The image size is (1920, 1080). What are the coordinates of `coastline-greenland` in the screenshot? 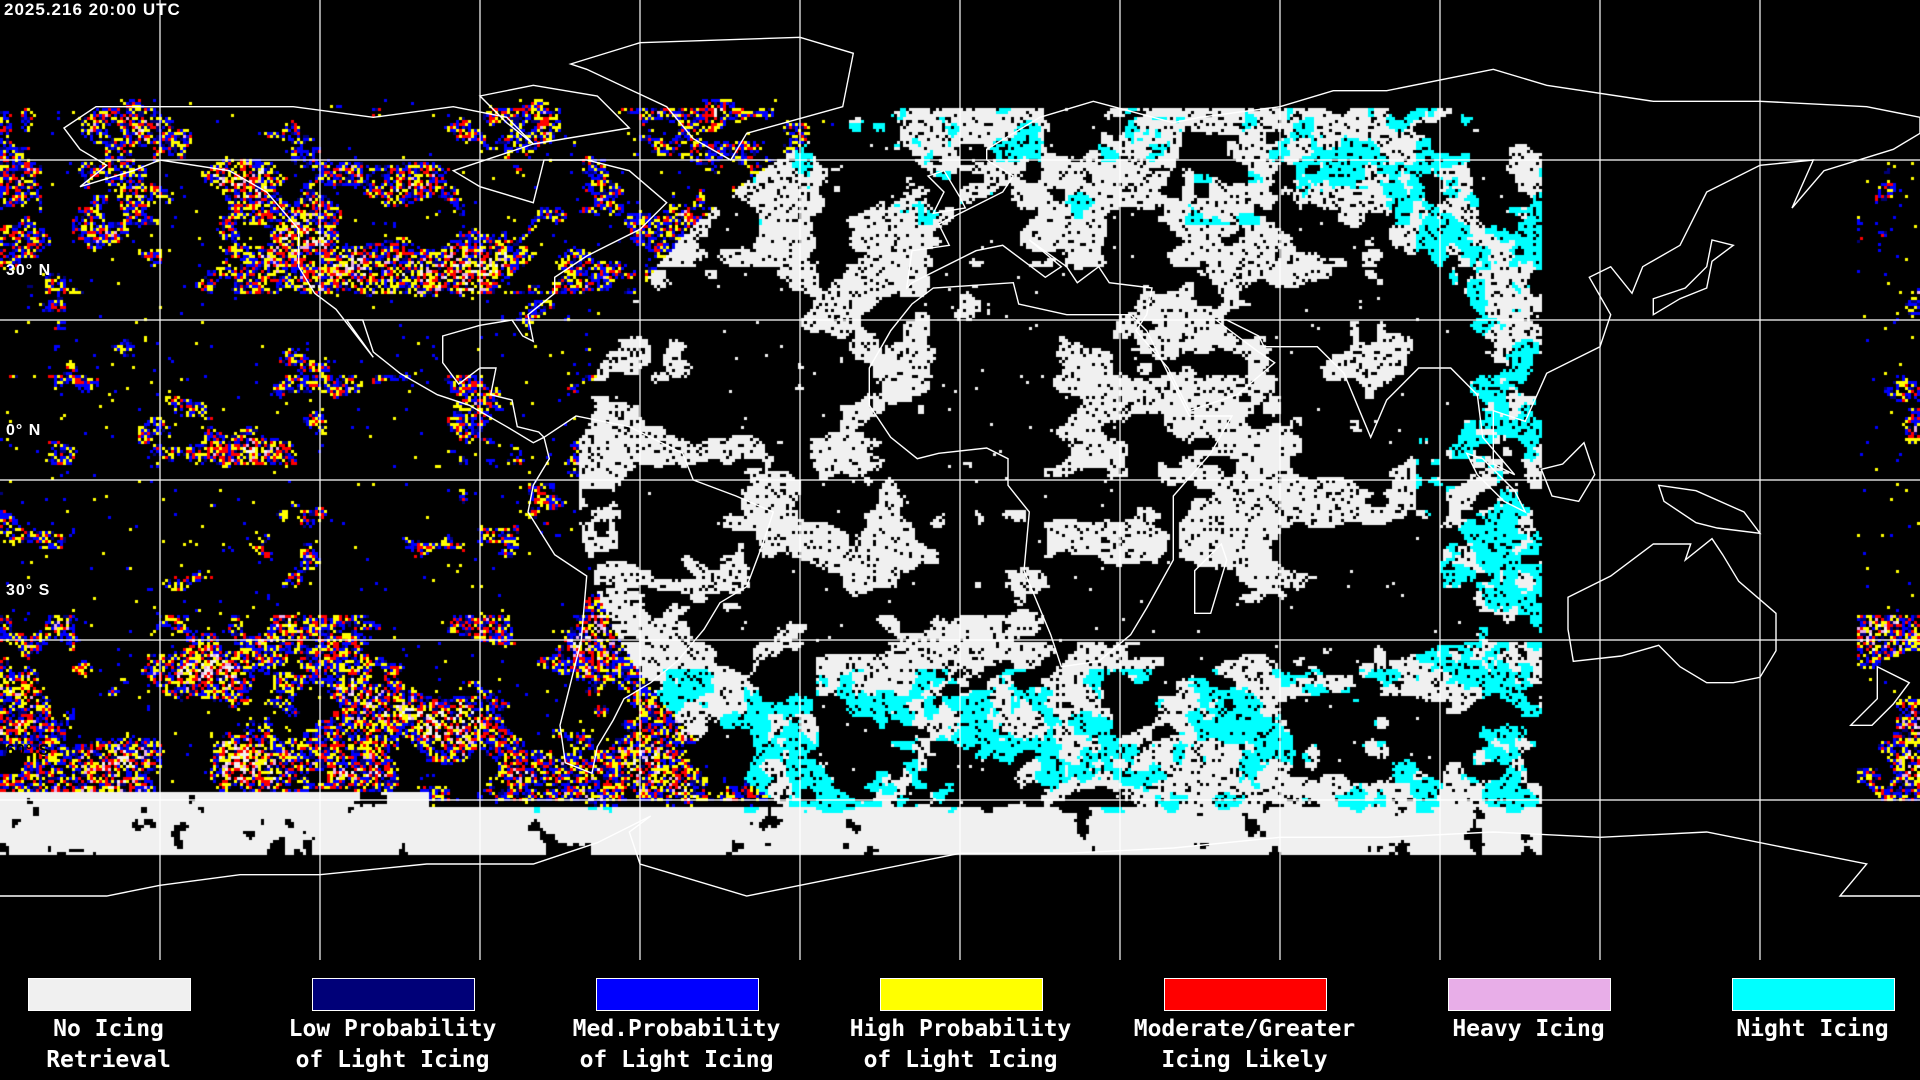 It's located at (711, 98).